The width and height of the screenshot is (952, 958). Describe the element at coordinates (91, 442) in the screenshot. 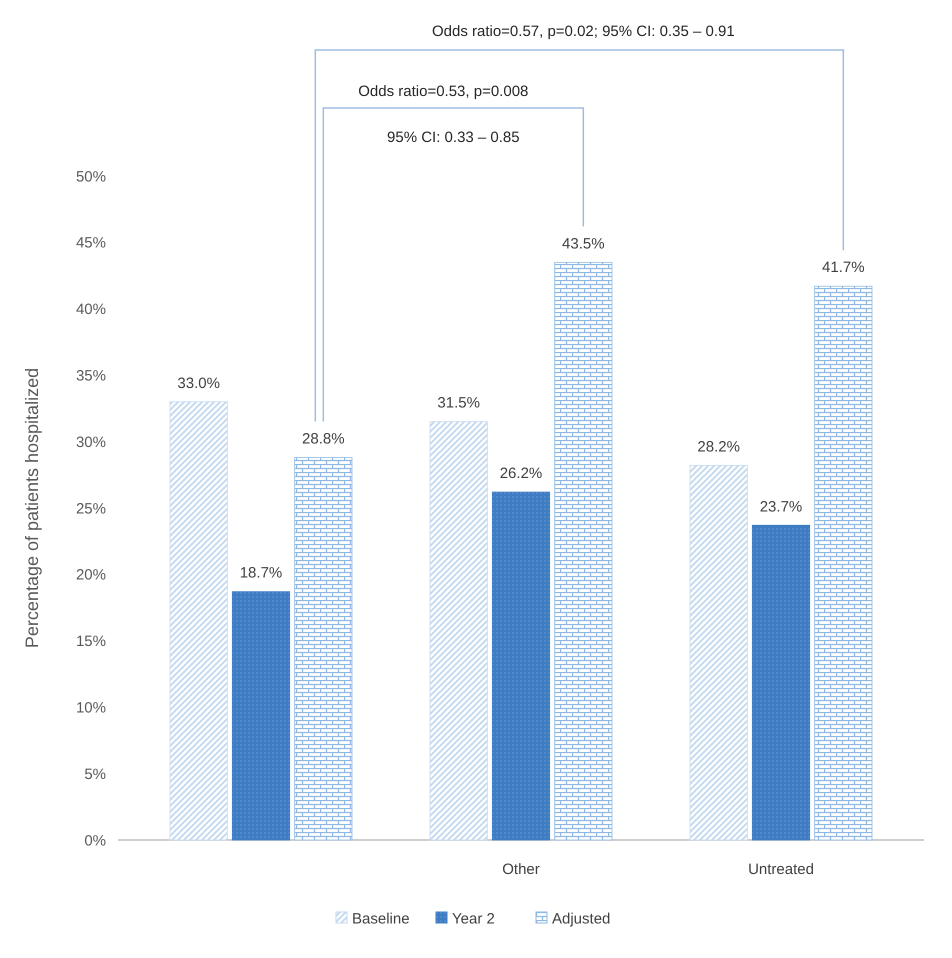

I see `y-tick-label: 30%` at that location.